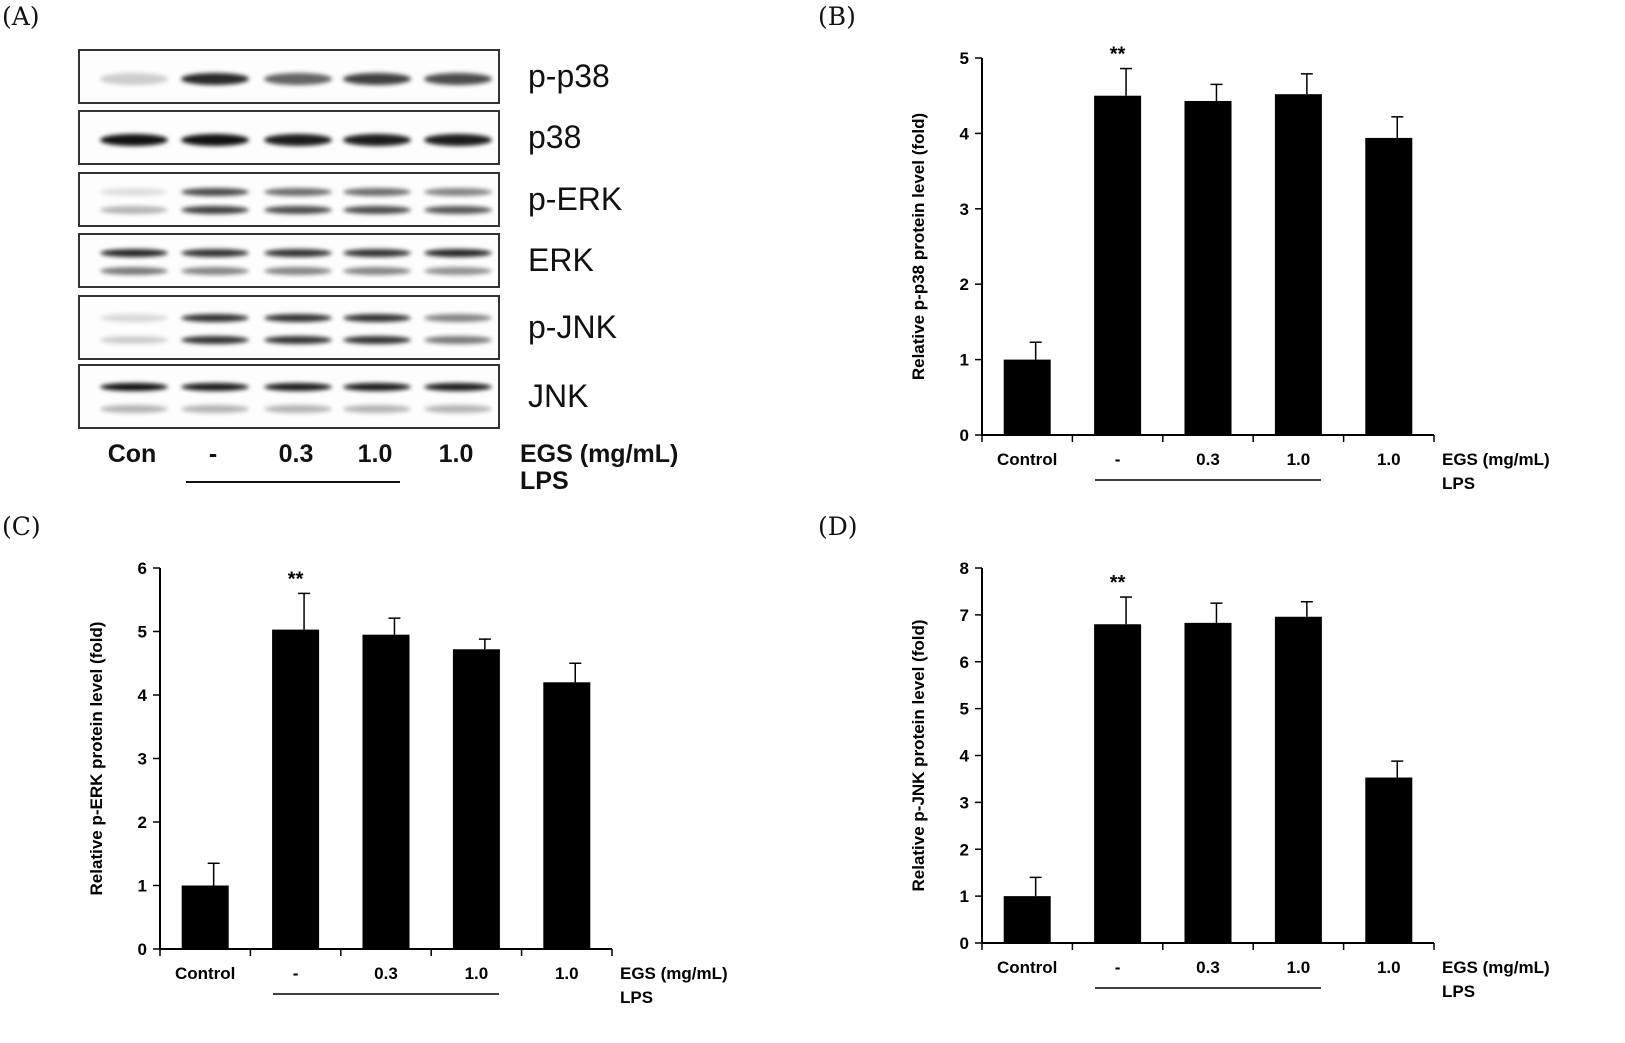 This screenshot has width=1625, height=1043. Describe the element at coordinates (569, 75) in the screenshot. I see `blot-label-p-p38: p-p38` at that location.